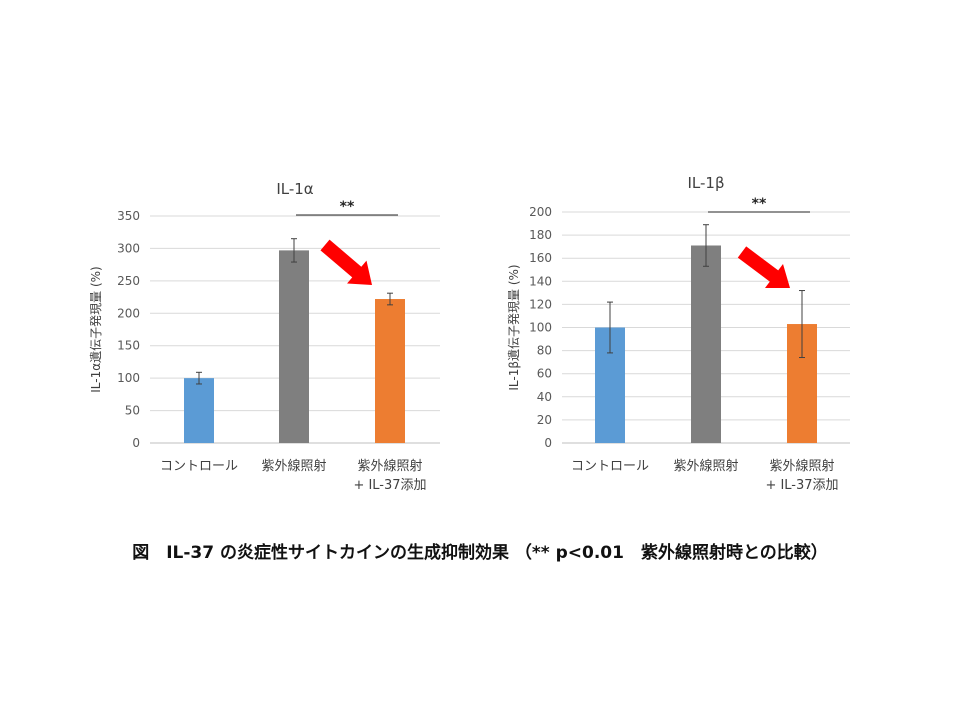 This screenshot has width=960, height=720. What do you see at coordinates (544, 420) in the screenshot?
I see `y-tick-label: 20` at bounding box center [544, 420].